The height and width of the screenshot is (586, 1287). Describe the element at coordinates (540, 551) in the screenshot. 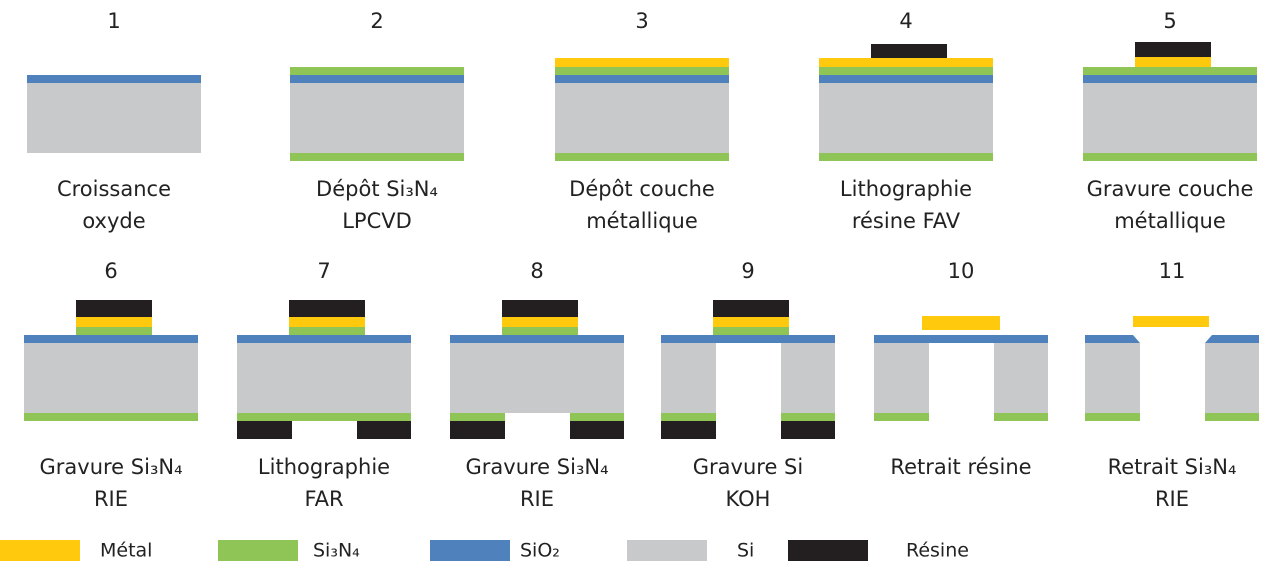

I see `legend-label: SiO₂` at that location.